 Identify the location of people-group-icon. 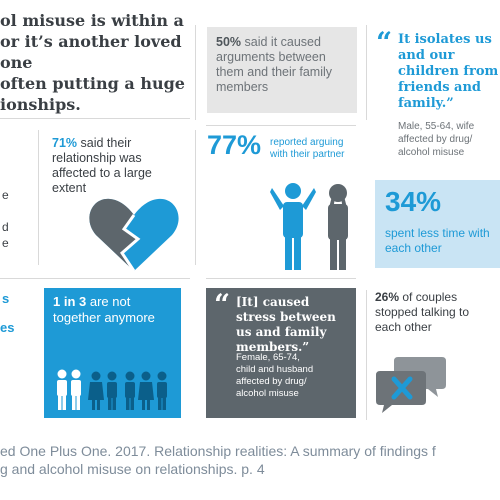
(112, 389).